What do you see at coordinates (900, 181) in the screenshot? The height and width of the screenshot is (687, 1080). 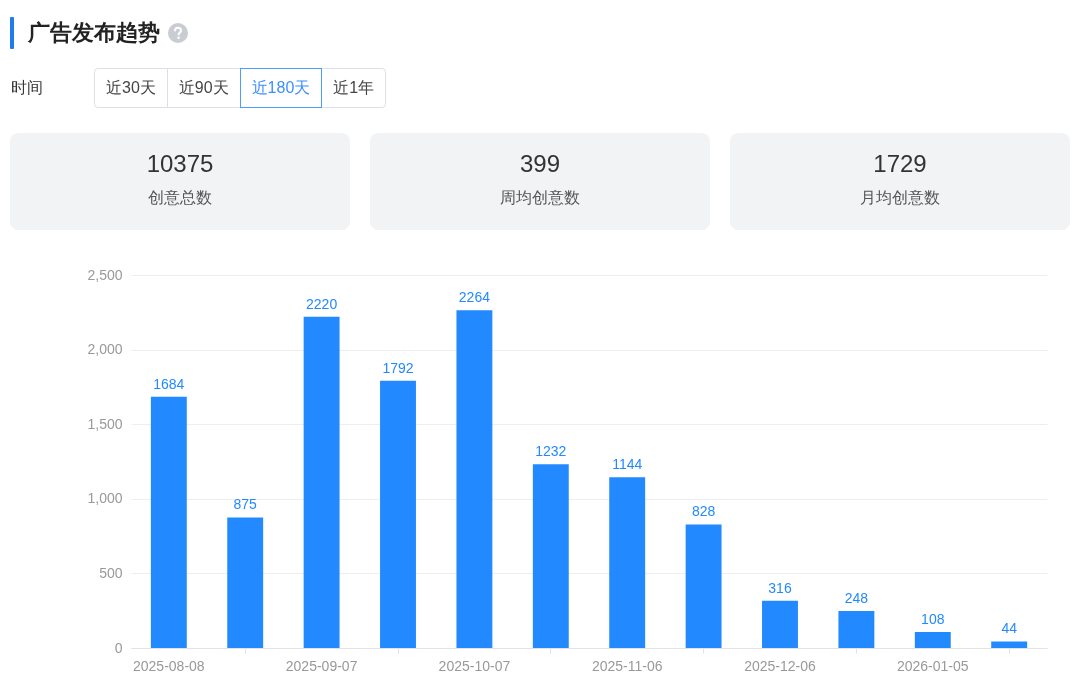 I see `stat-card: 1729 月均创意数` at bounding box center [900, 181].